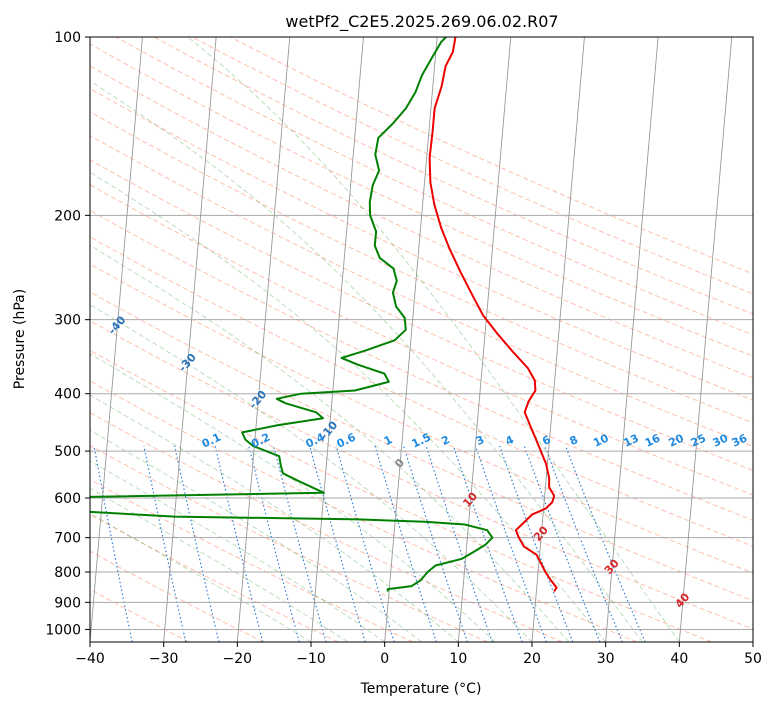 Image resolution: width=775 pixels, height=708 pixels. What do you see at coordinates (418, 654) in the screenshot?
I see `x-axis: −40 −30 −20 −10 0 10 20 30 40 50` at bounding box center [418, 654].